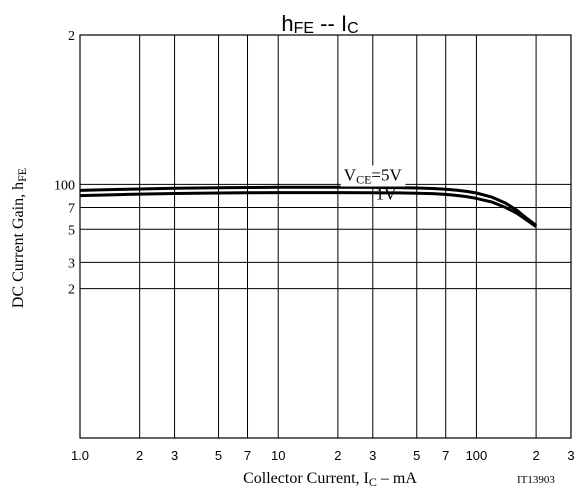 This screenshot has width=577, height=492. I want to click on series-label-2: 1V, so click(387, 194).